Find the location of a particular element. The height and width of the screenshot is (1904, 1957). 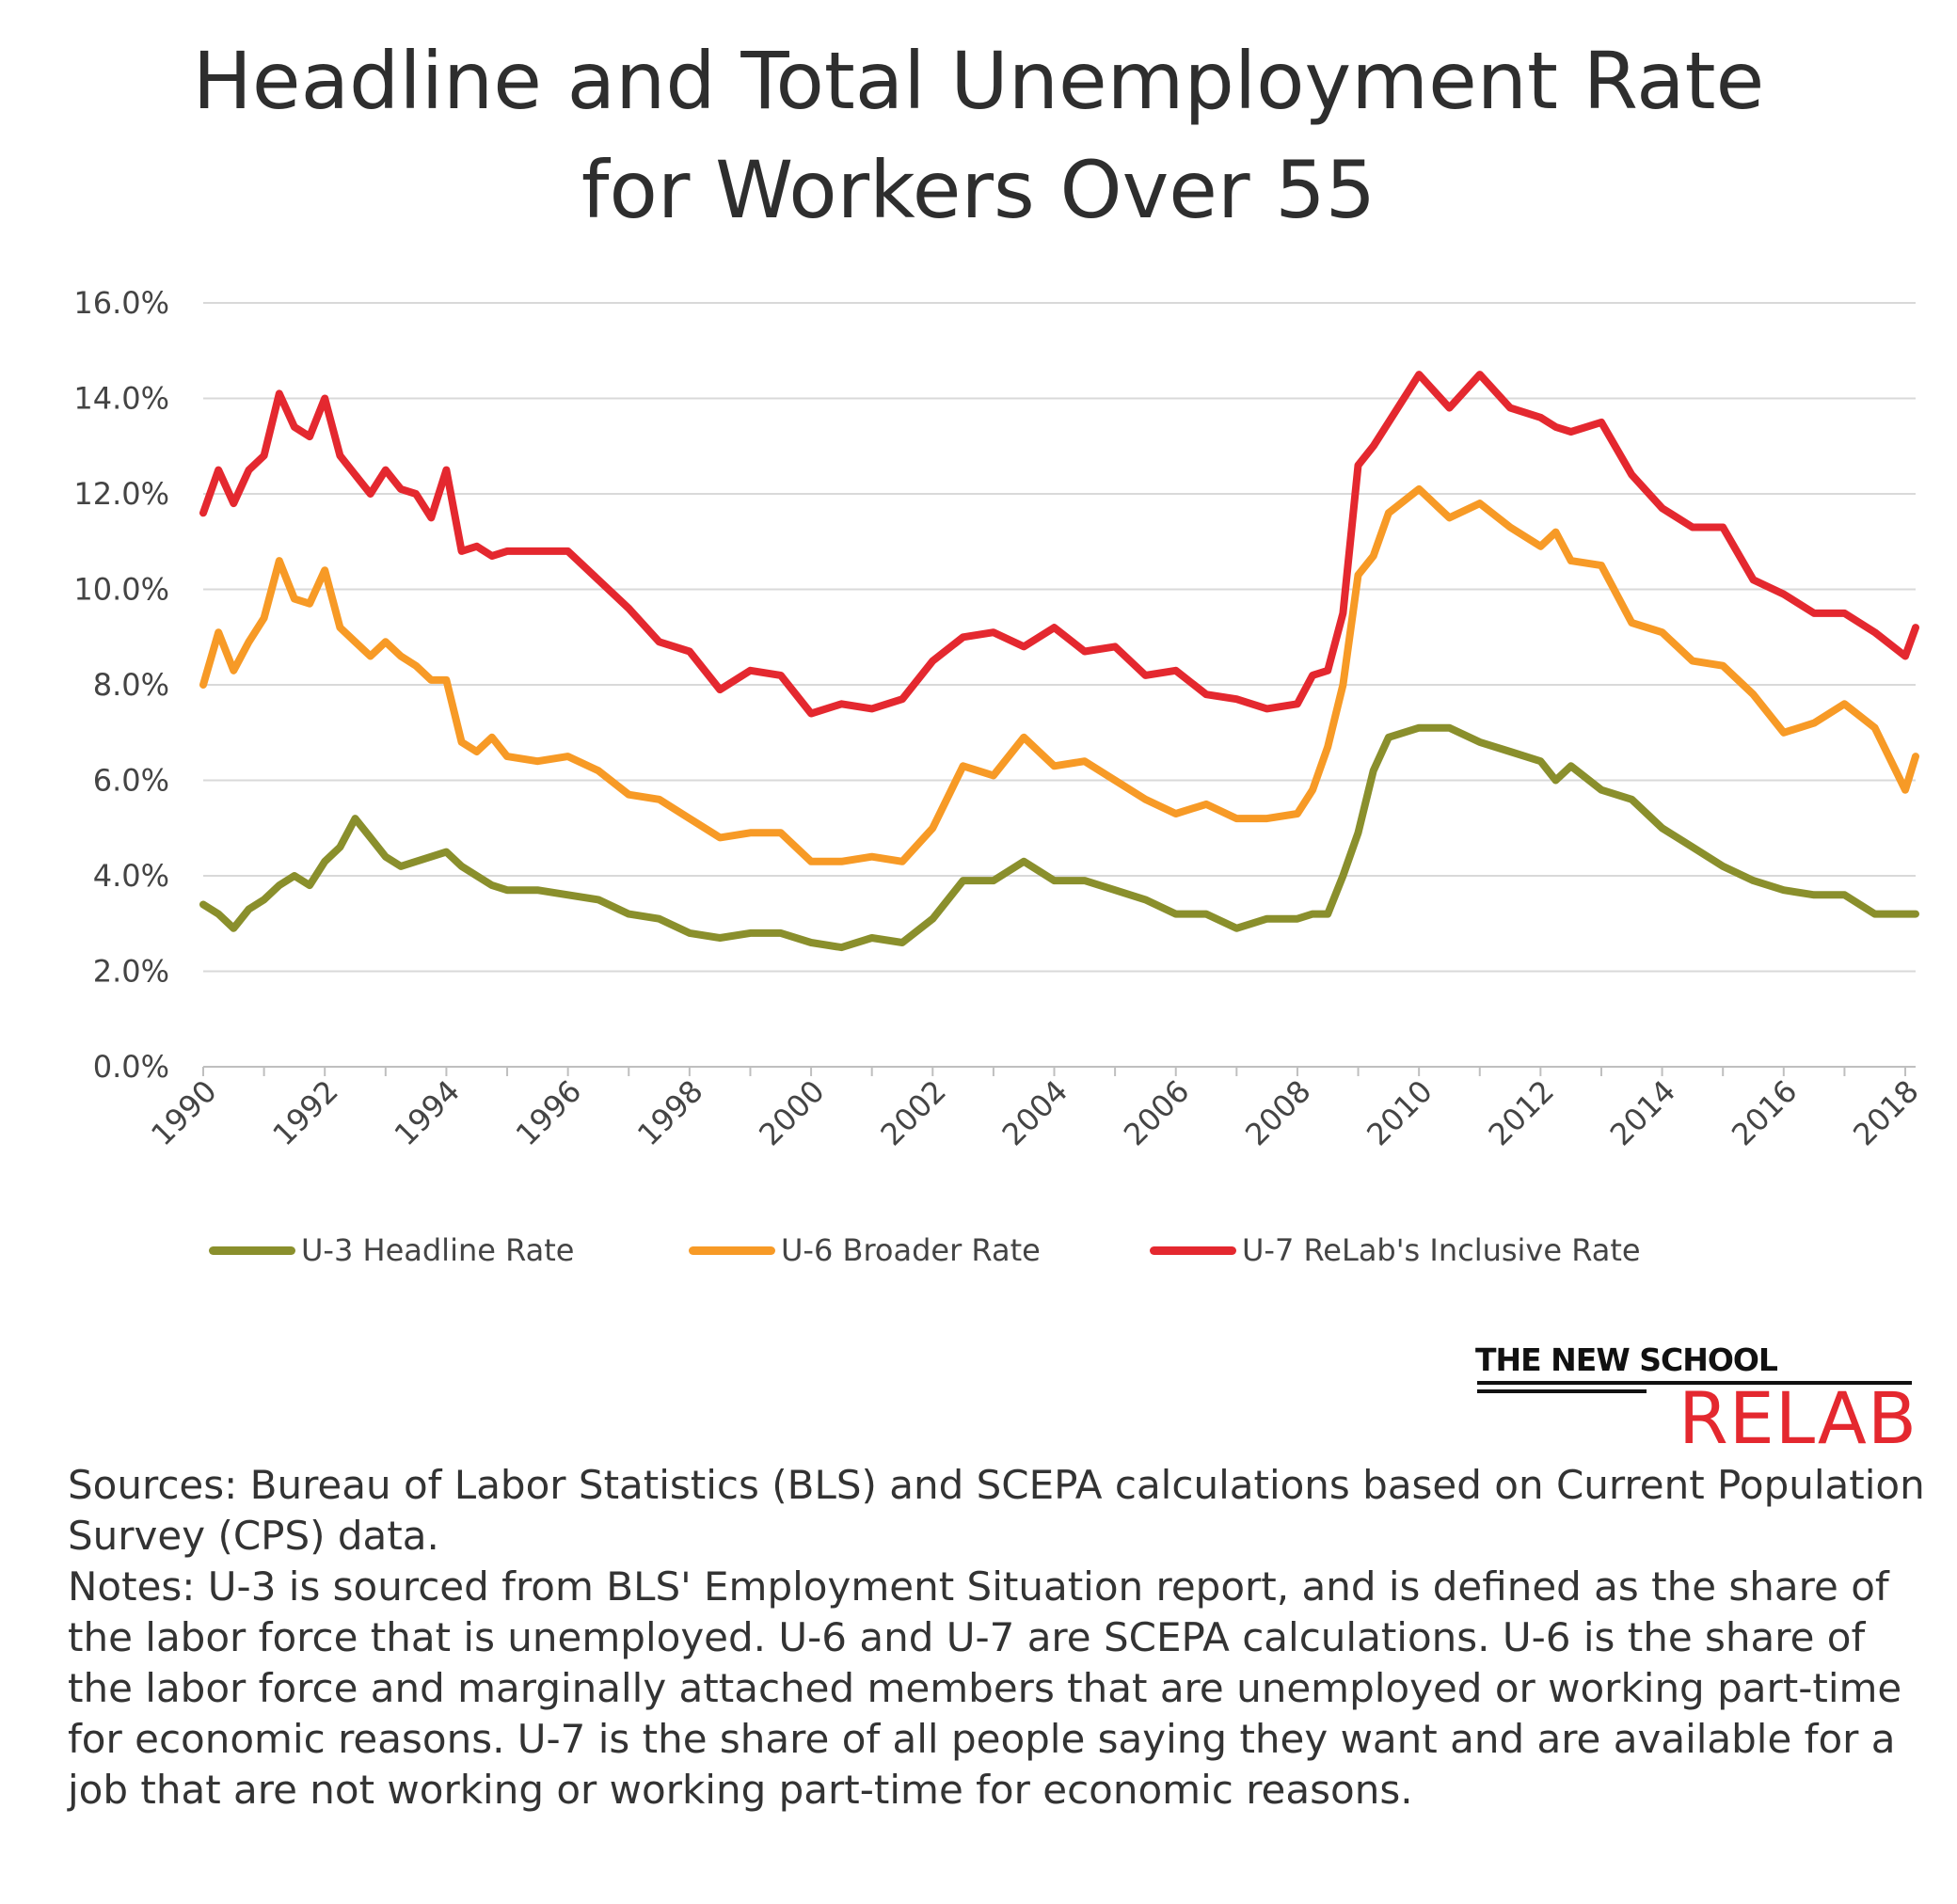

x-tick-label: 2016 is located at coordinates (1764, 1112).